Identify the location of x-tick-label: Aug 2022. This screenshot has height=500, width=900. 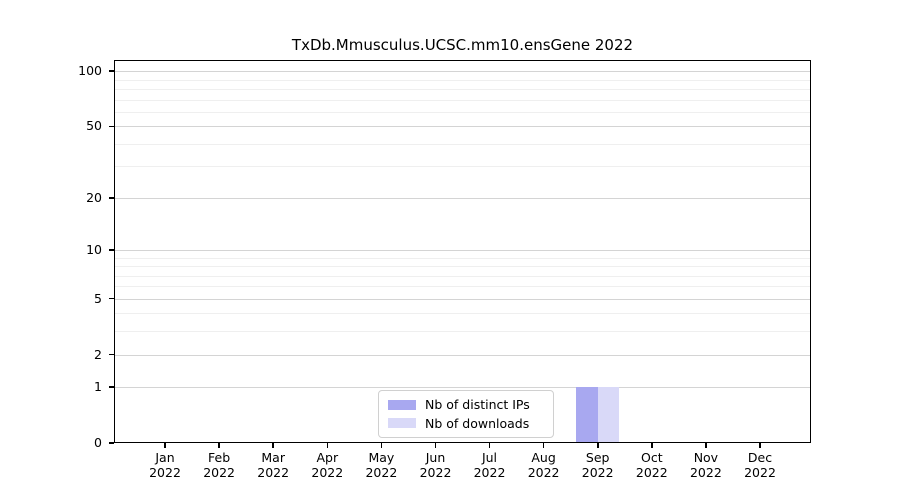
(544, 465).